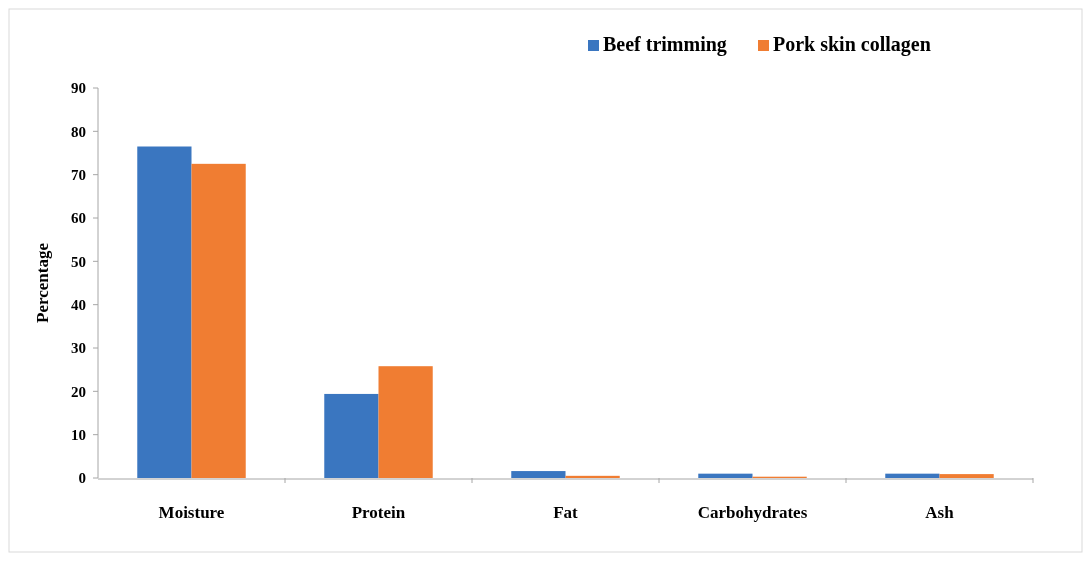 The width and height of the screenshot is (1091, 561). What do you see at coordinates (82, 478) in the screenshot?
I see `y-tick-label: 0` at bounding box center [82, 478].